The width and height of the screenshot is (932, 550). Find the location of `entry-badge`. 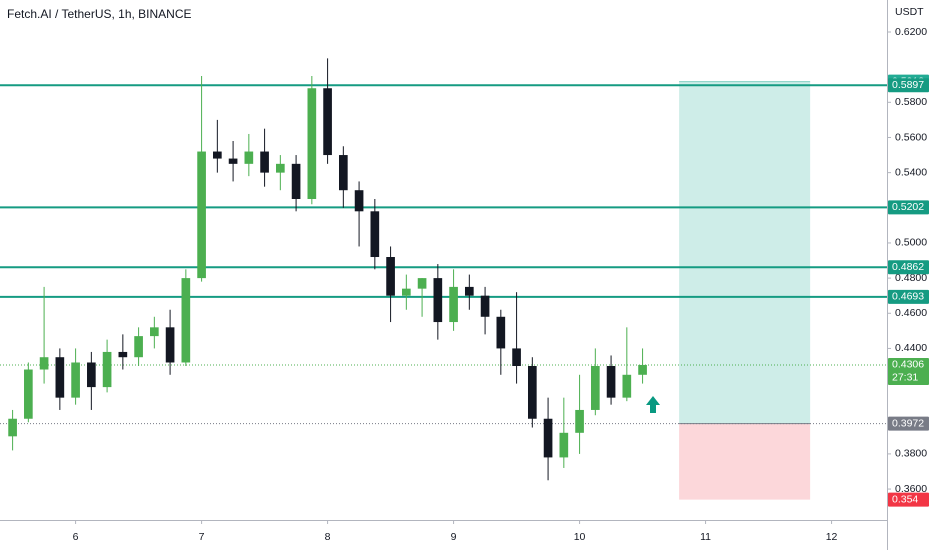

entry-badge is located at coordinates (908, 423).